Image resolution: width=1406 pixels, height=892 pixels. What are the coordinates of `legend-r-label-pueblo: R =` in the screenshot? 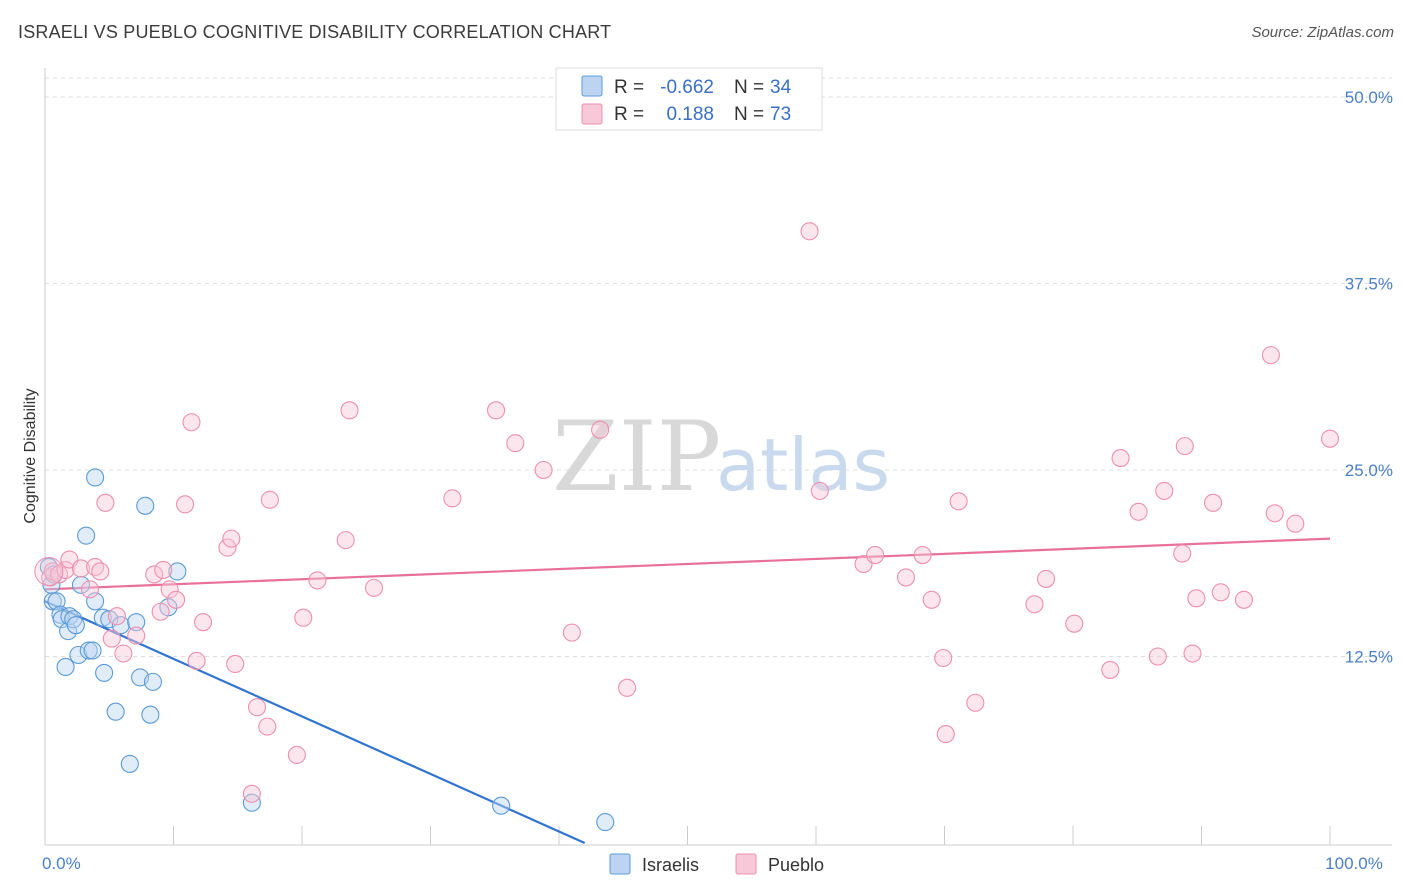 It's located at (629, 114).